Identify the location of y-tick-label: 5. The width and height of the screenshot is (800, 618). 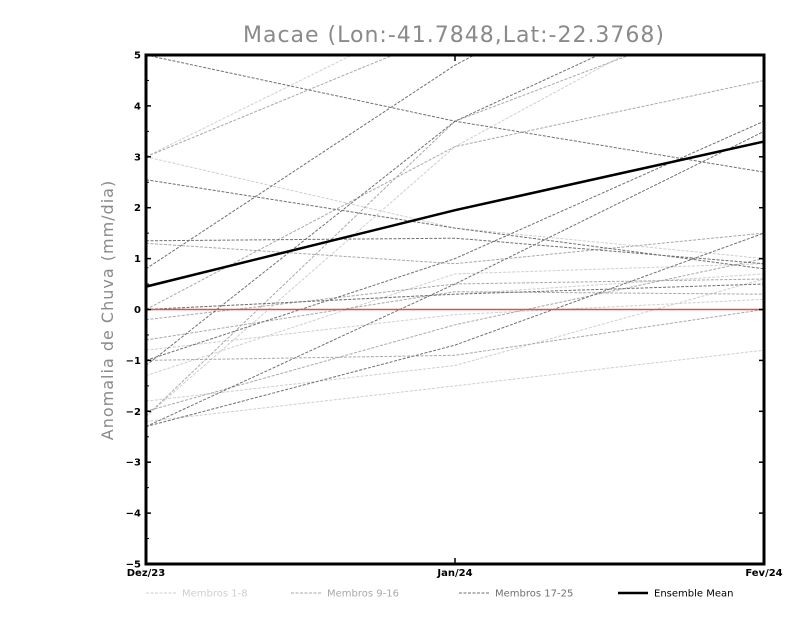
(137, 56).